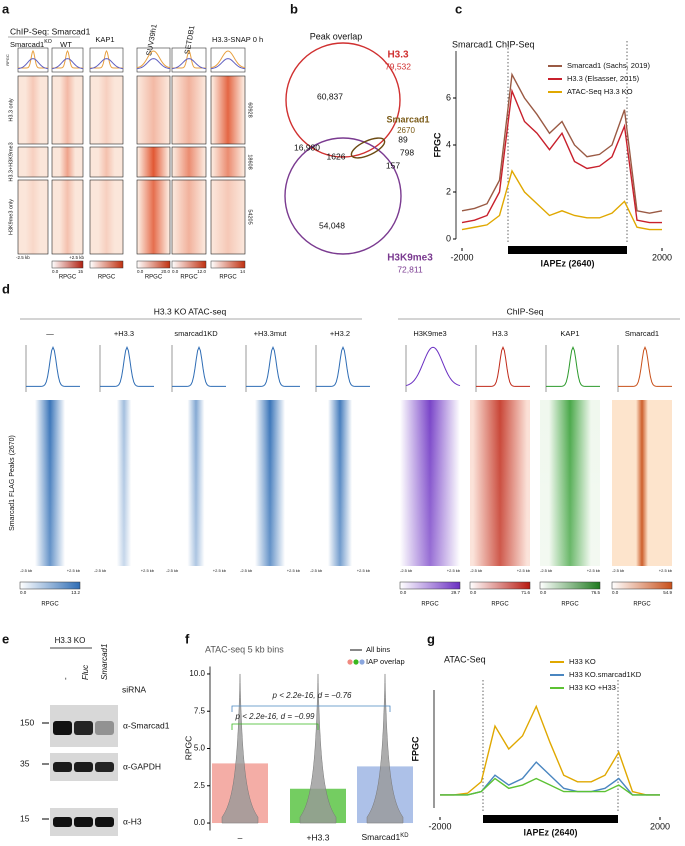  I want to click on panel-letter: f, so click(187, 638).